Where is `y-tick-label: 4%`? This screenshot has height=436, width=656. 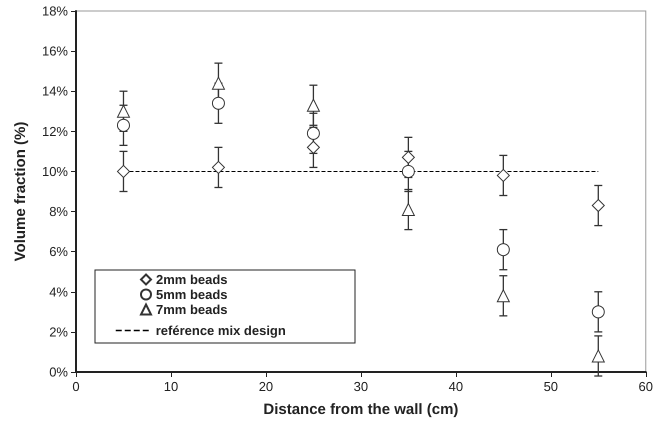 y-tick-label: 4% is located at coordinates (58, 292).